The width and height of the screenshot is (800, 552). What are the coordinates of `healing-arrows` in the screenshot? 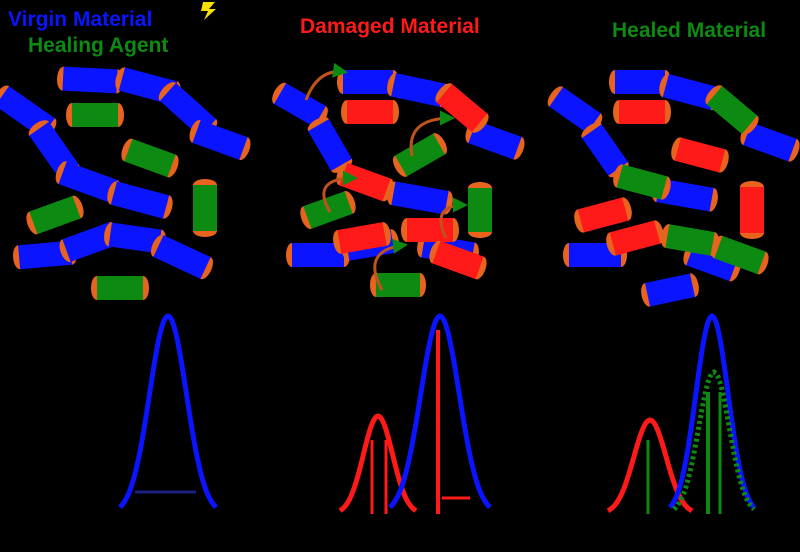 It's located at (386, 176).